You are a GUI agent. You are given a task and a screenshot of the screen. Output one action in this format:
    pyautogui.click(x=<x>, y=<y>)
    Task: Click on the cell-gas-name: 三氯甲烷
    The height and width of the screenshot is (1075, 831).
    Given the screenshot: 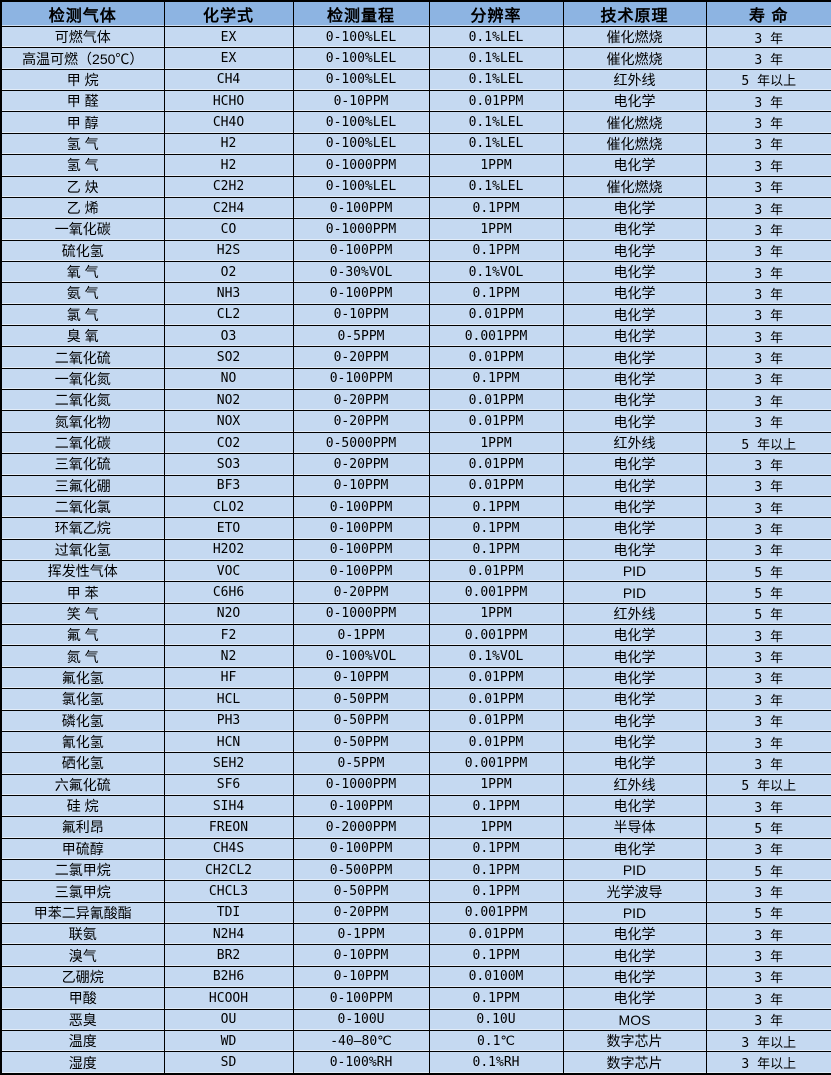 What is the action you would take?
    pyautogui.click(x=82, y=891)
    